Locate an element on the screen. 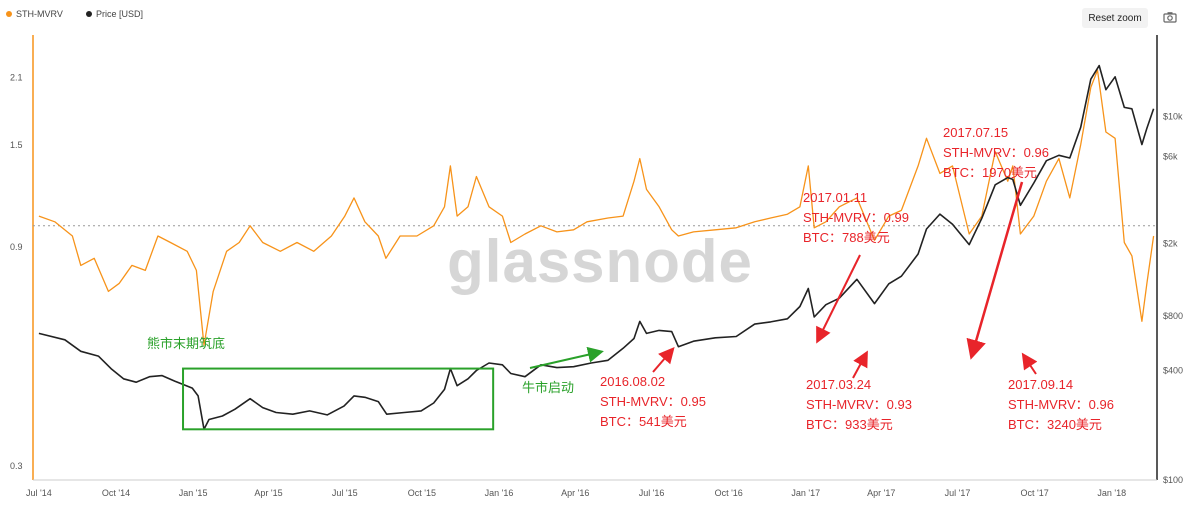 The width and height of the screenshot is (1200, 511). annotation-a2-line-0: 牛市启动 is located at coordinates (548, 387).